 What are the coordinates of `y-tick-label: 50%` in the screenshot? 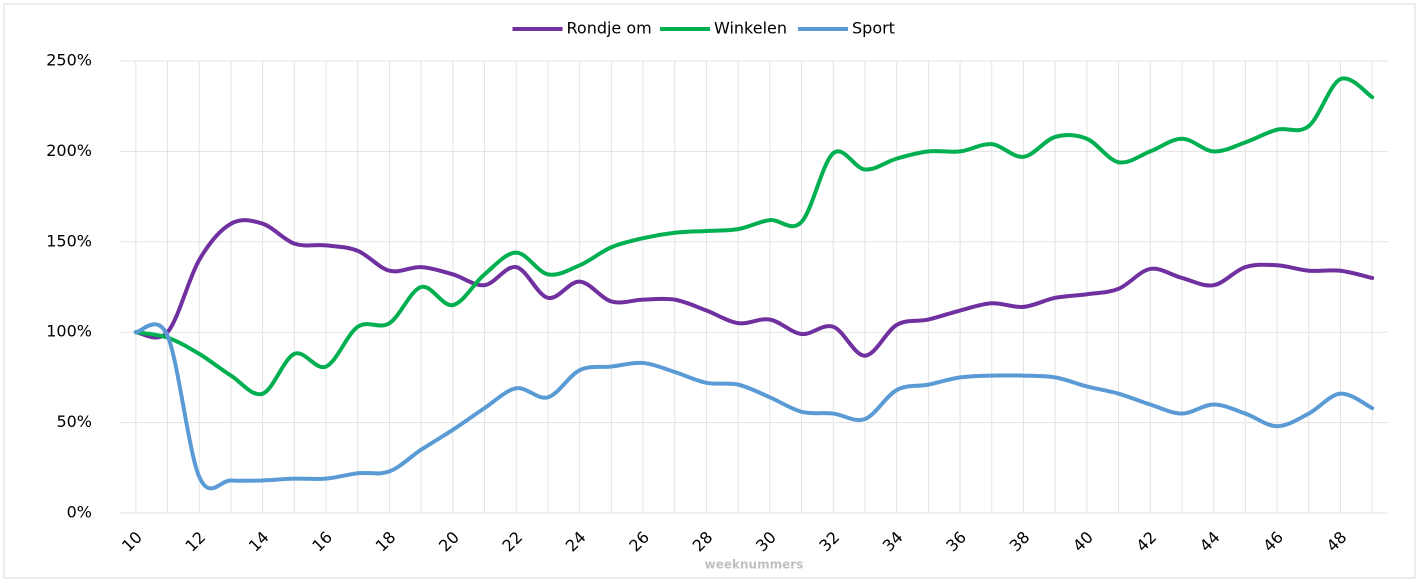 It's located at (74, 421).